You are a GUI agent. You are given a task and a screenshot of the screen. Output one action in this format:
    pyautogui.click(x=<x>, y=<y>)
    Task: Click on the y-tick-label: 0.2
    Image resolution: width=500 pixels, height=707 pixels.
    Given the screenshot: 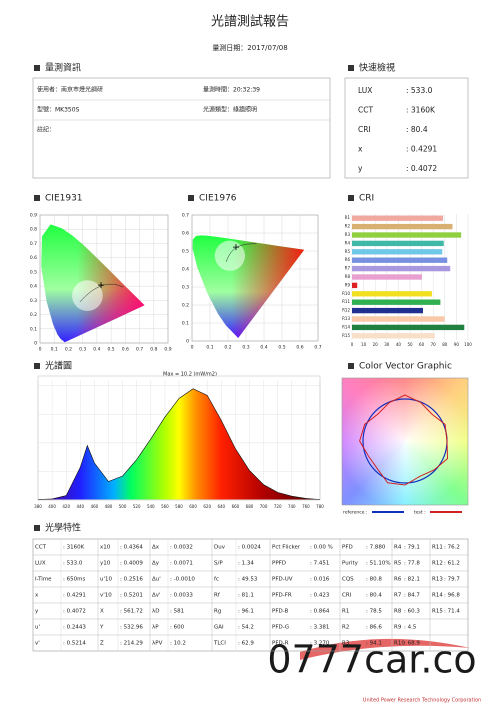 What is the action you would take?
    pyautogui.click(x=185, y=306)
    